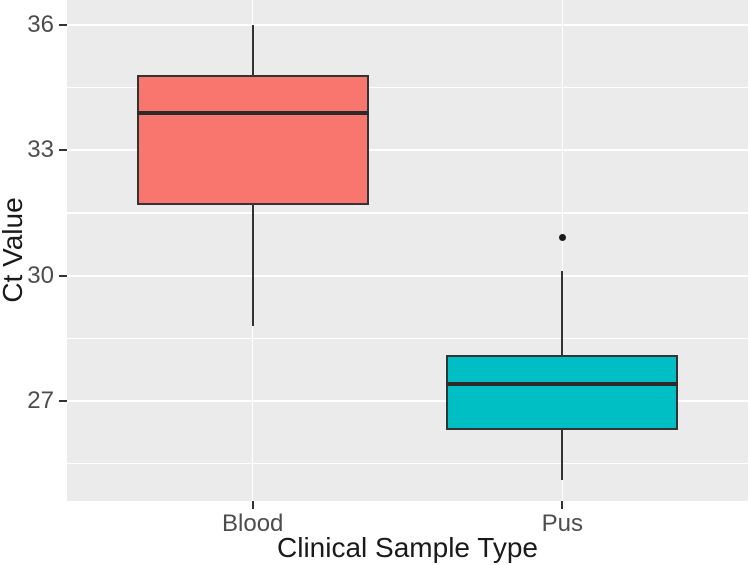 This screenshot has height=565, width=750. What do you see at coordinates (562, 238) in the screenshot?
I see `outlier-point` at bounding box center [562, 238].